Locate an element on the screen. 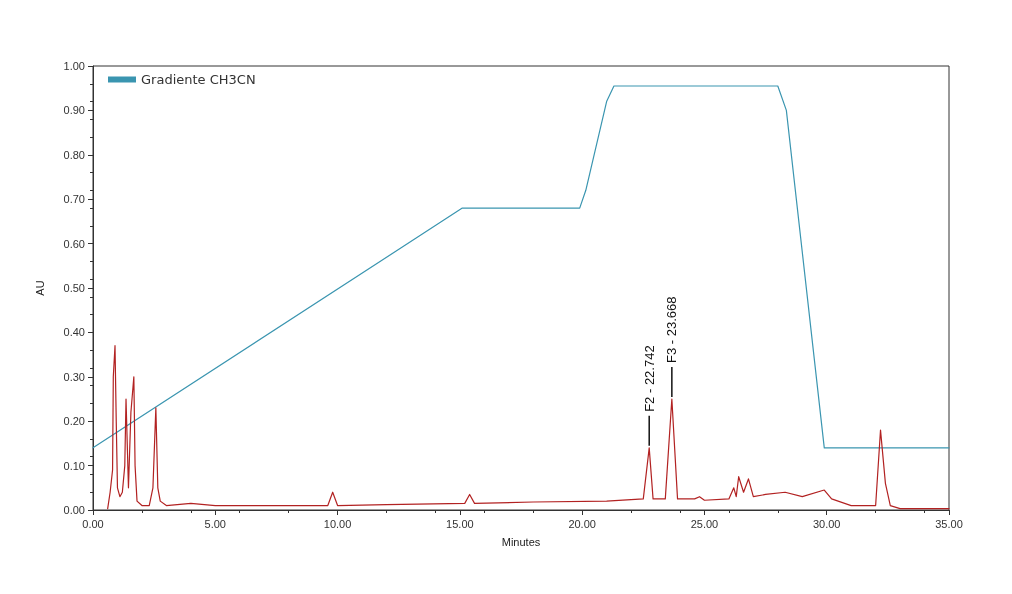 This screenshot has height=594, width=1012. x-axis-title: Minutes is located at coordinates (521, 541).